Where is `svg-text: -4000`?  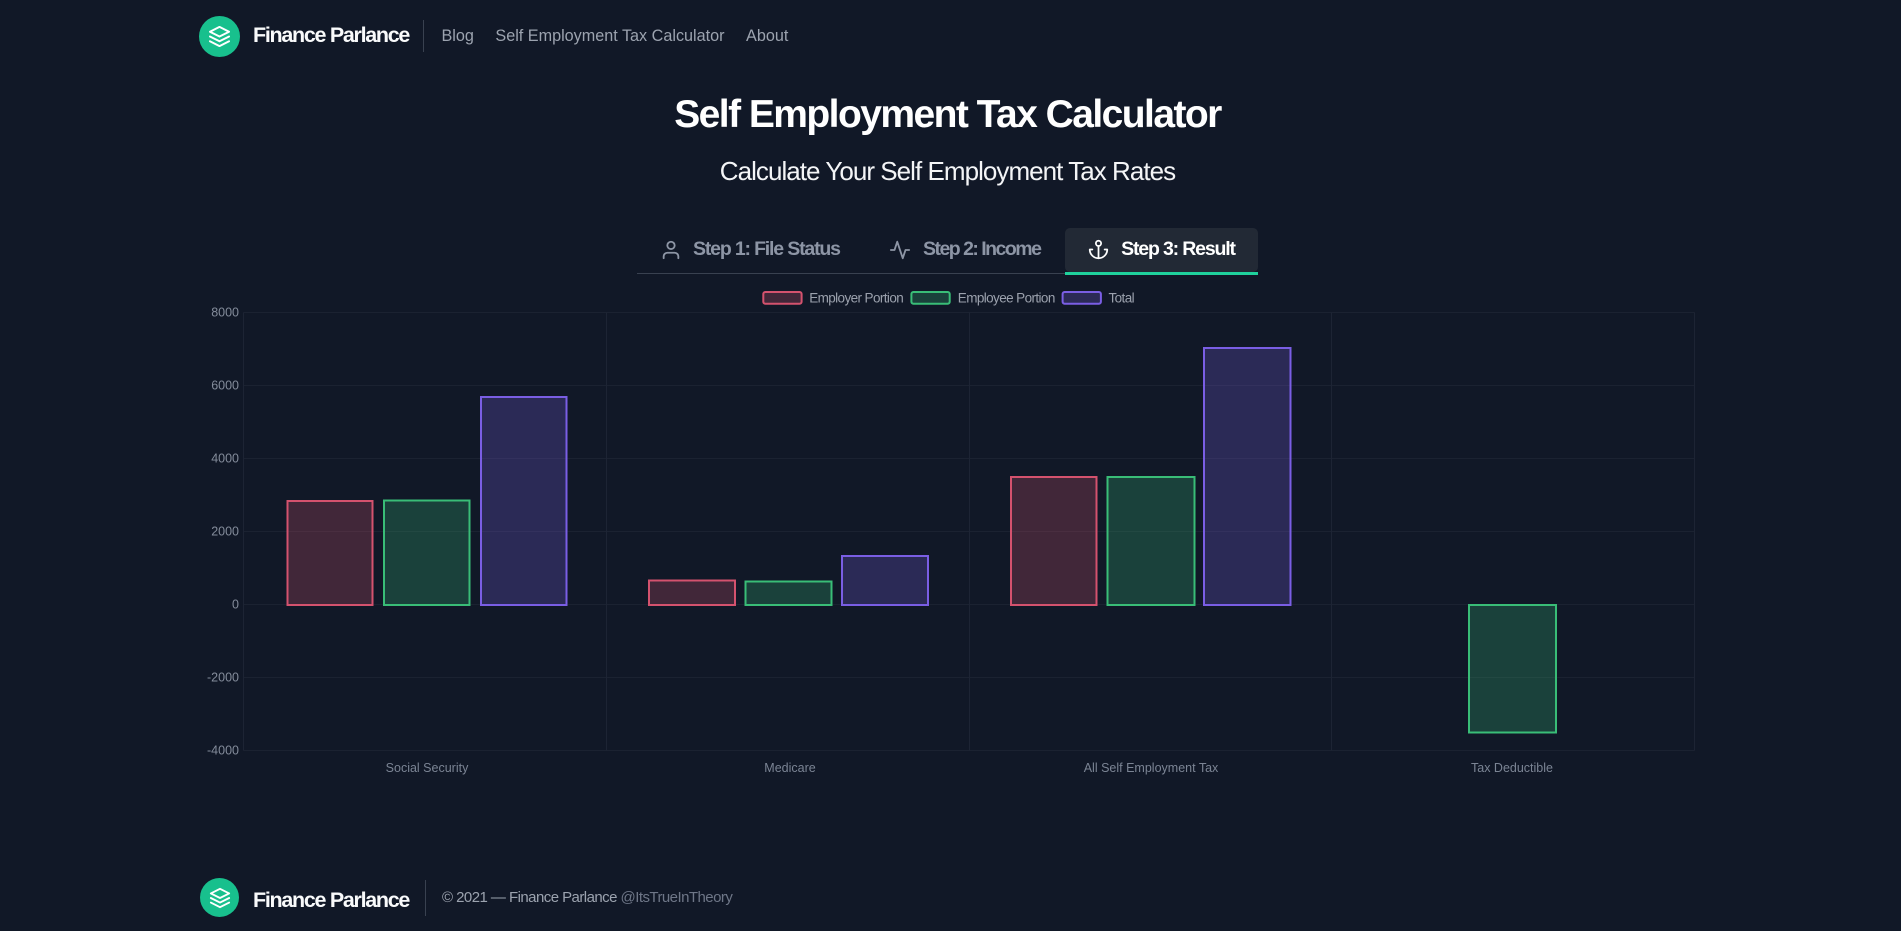
svg-text: -4000 is located at coordinates (223, 751).